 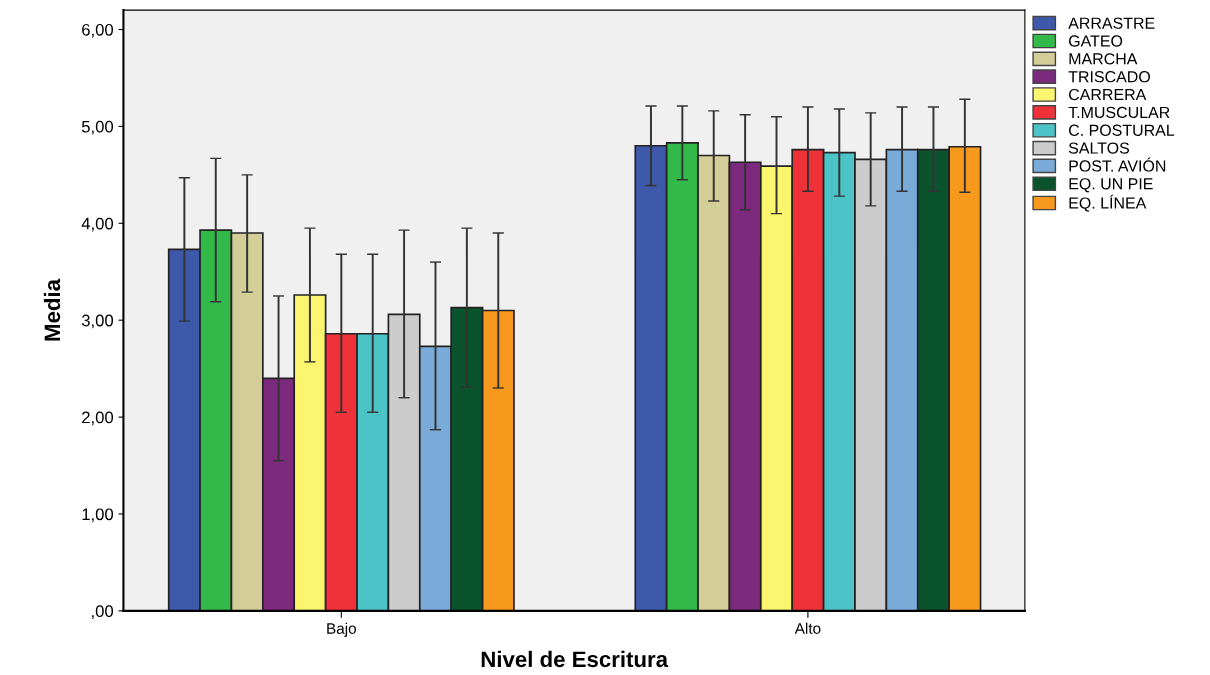 What do you see at coordinates (52, 309) in the screenshot?
I see `y-axis-title: Media` at bounding box center [52, 309].